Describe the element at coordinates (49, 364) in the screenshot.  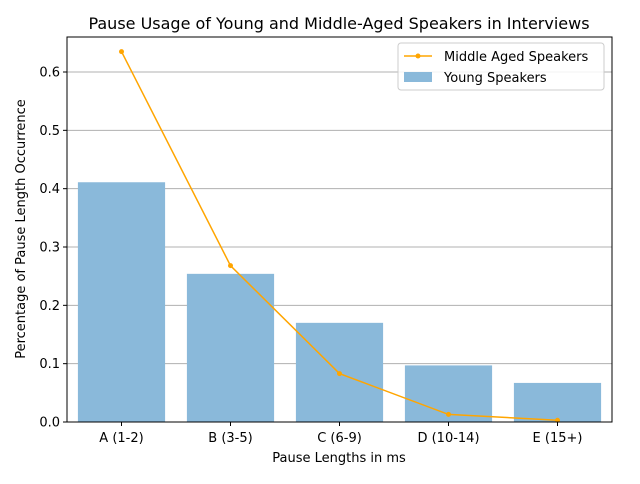
I see `y-tick-label: 0.1` at that location.